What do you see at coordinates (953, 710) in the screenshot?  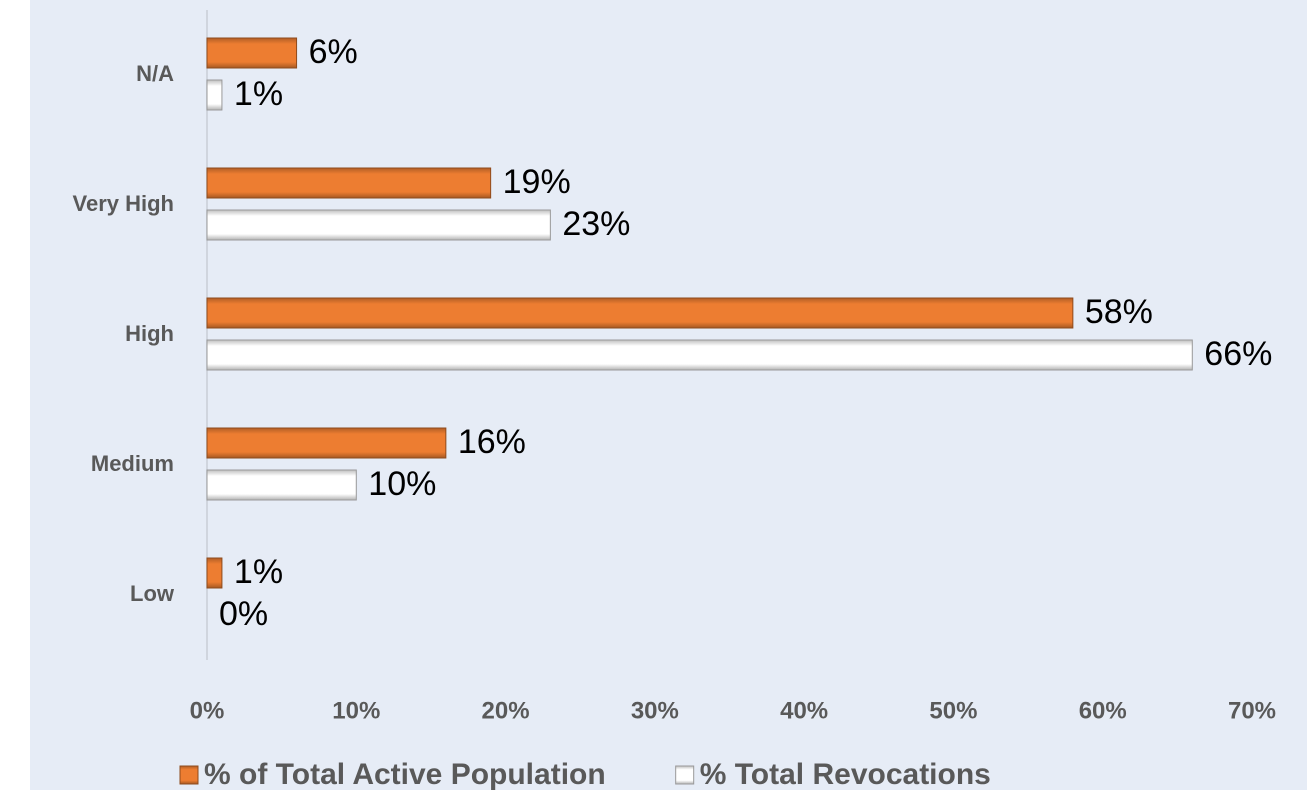 I see `x-tick-label: 50%` at bounding box center [953, 710].